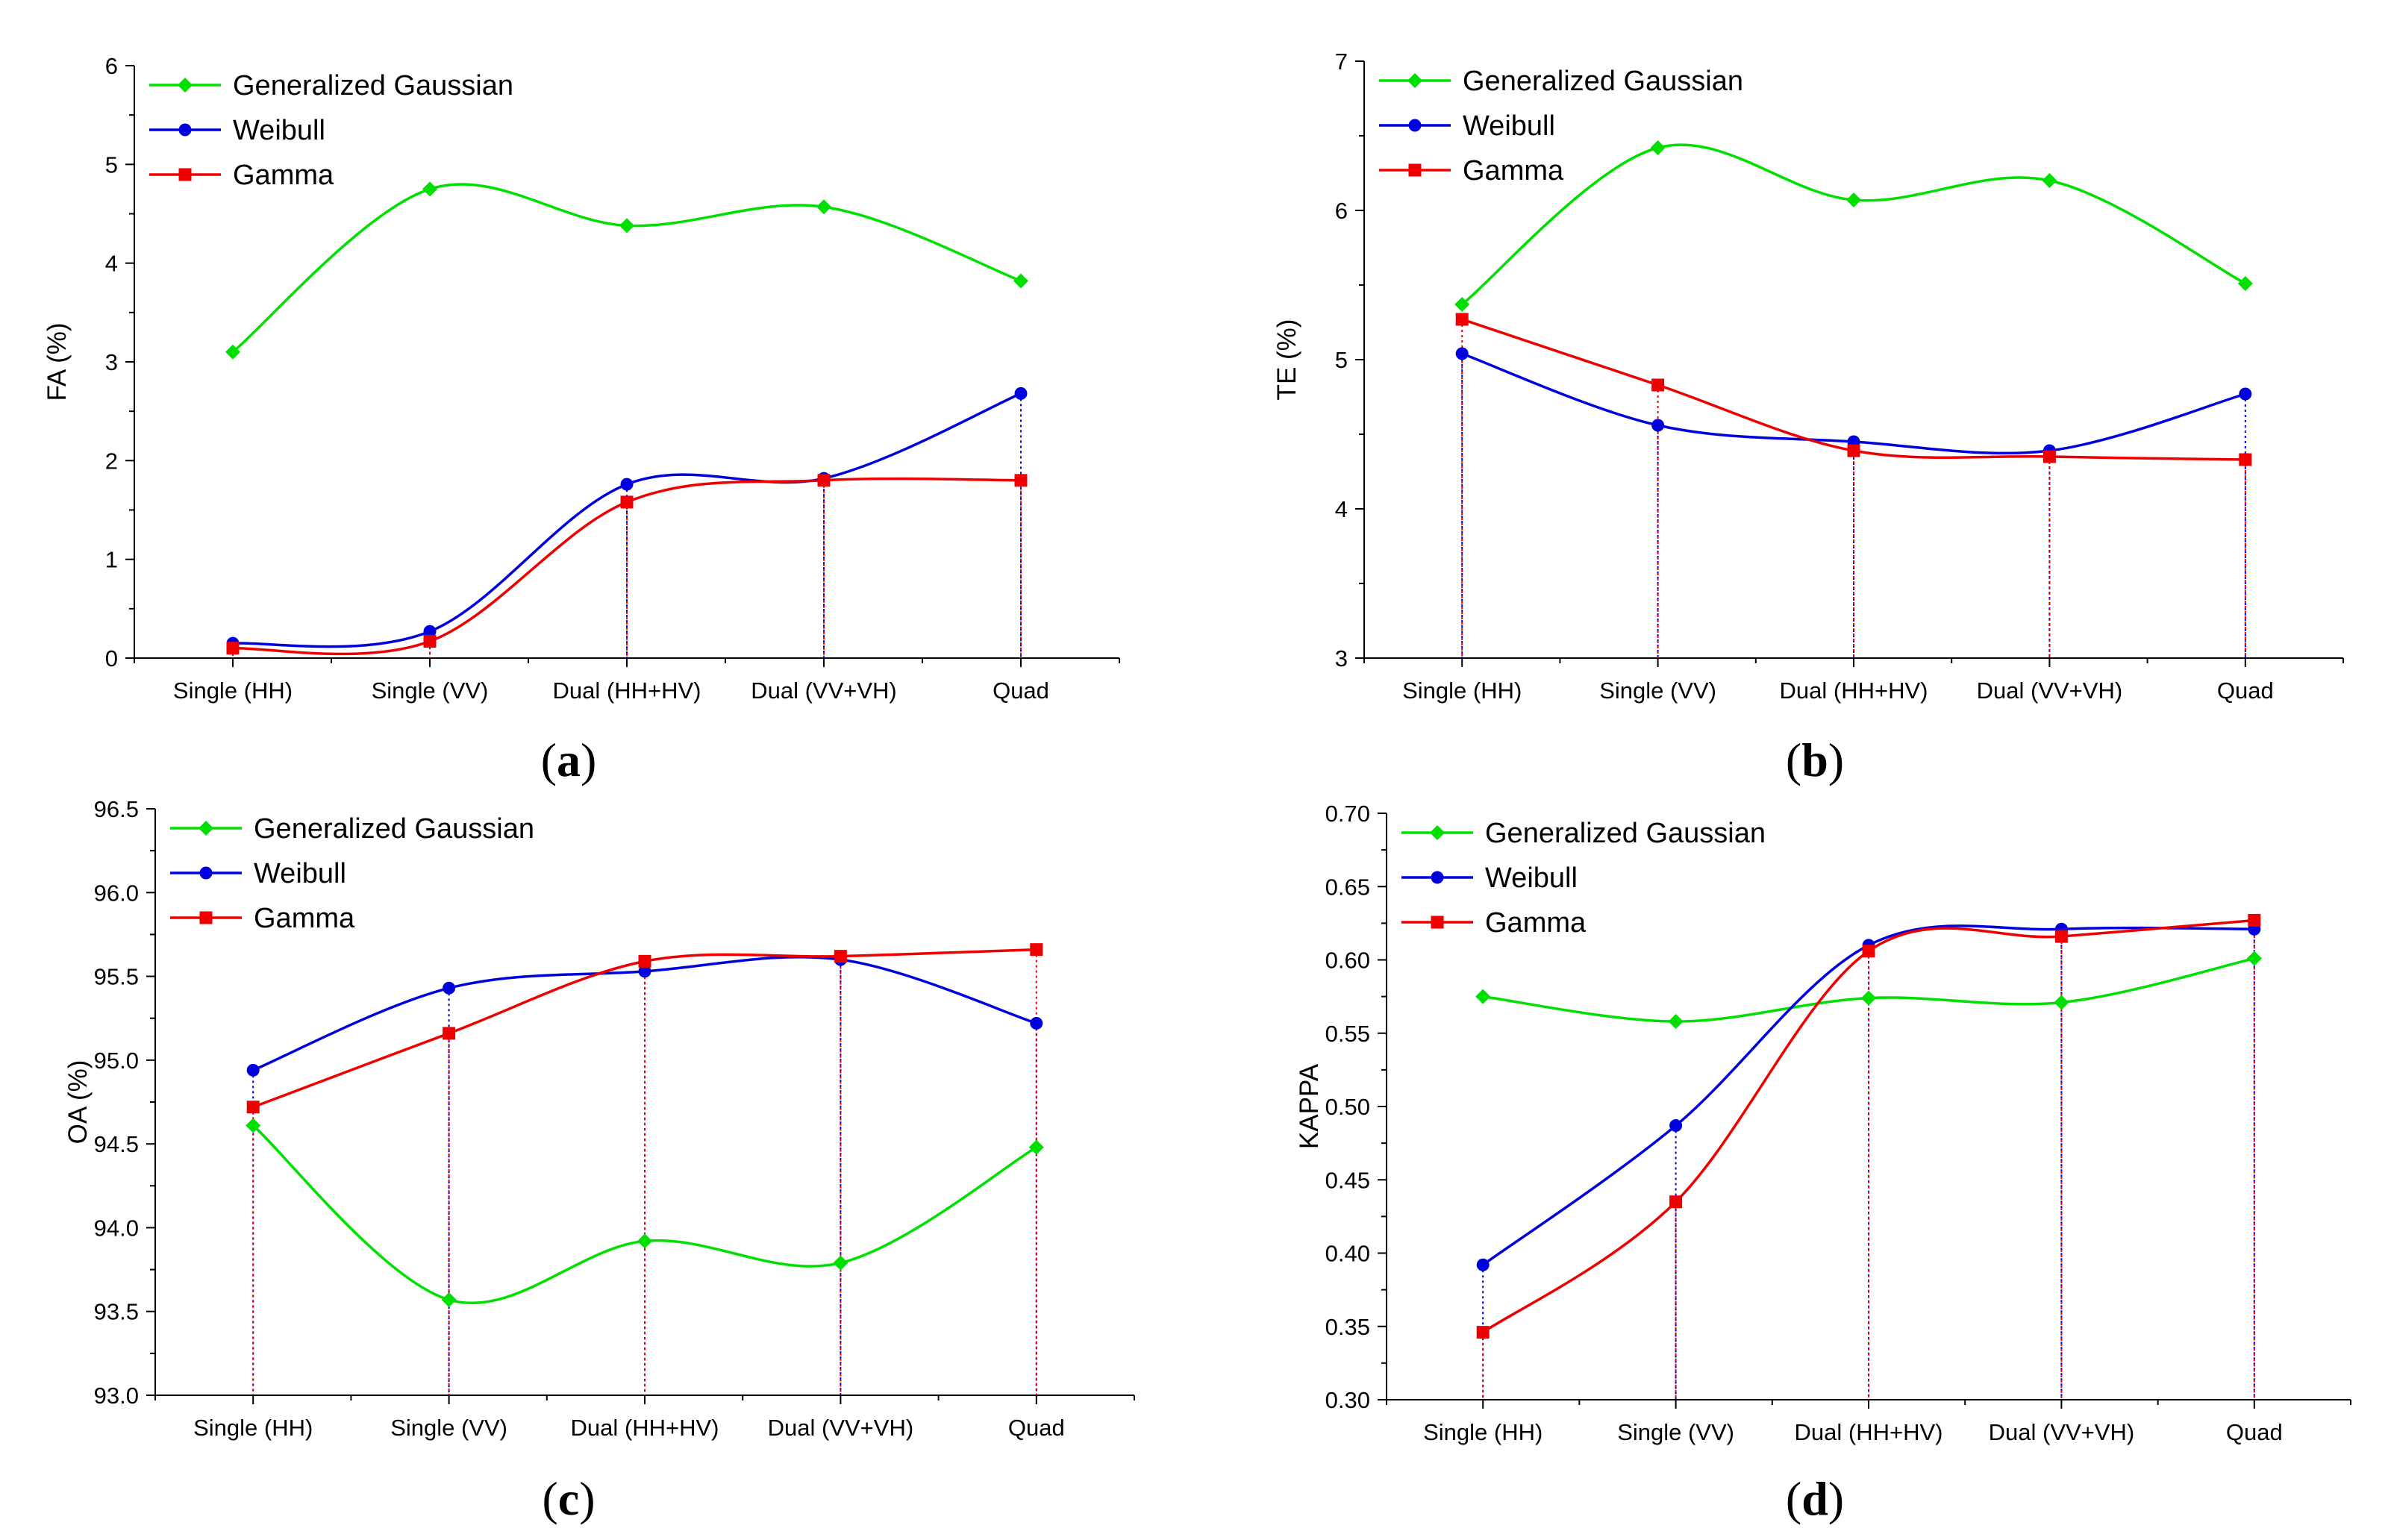 The image size is (2391, 1540). What do you see at coordinates (116, 1144) in the screenshot?
I see `y-tick-label: 94.5` at bounding box center [116, 1144].